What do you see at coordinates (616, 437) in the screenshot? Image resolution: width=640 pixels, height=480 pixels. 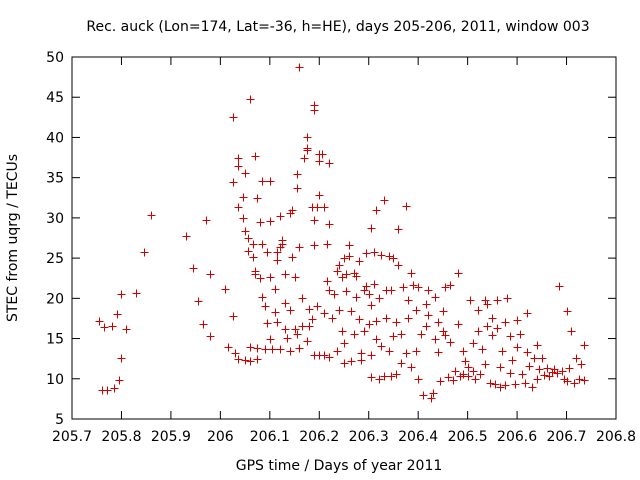 I see `x-tick-label: 206.8` at bounding box center [616, 437].